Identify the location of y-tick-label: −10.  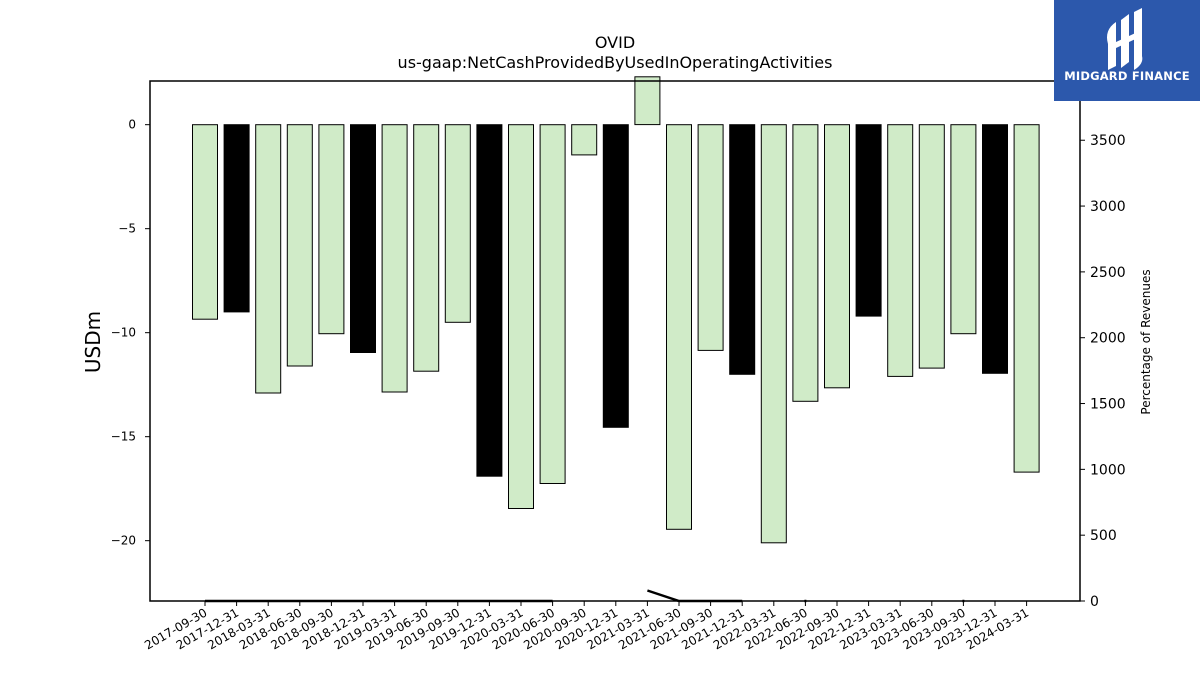
(123, 333).